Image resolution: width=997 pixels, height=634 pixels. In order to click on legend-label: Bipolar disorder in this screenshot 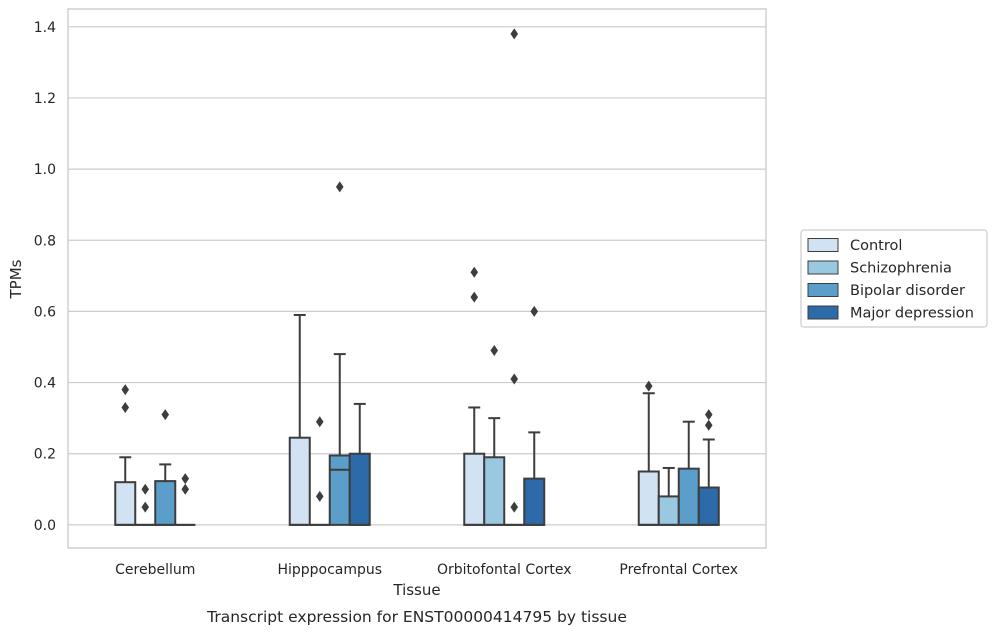, I will do `click(907, 291)`.